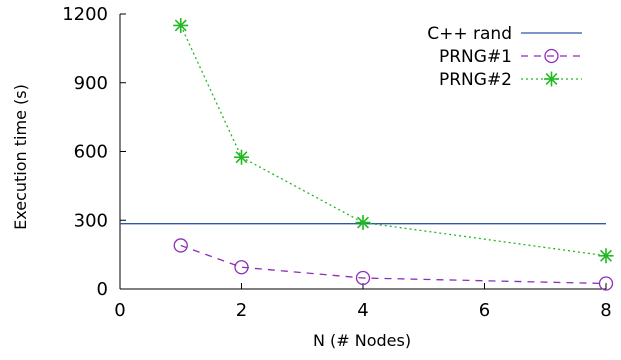  Describe the element at coordinates (551, 56) in the screenshot. I see `legend-marker-prng1` at that location.